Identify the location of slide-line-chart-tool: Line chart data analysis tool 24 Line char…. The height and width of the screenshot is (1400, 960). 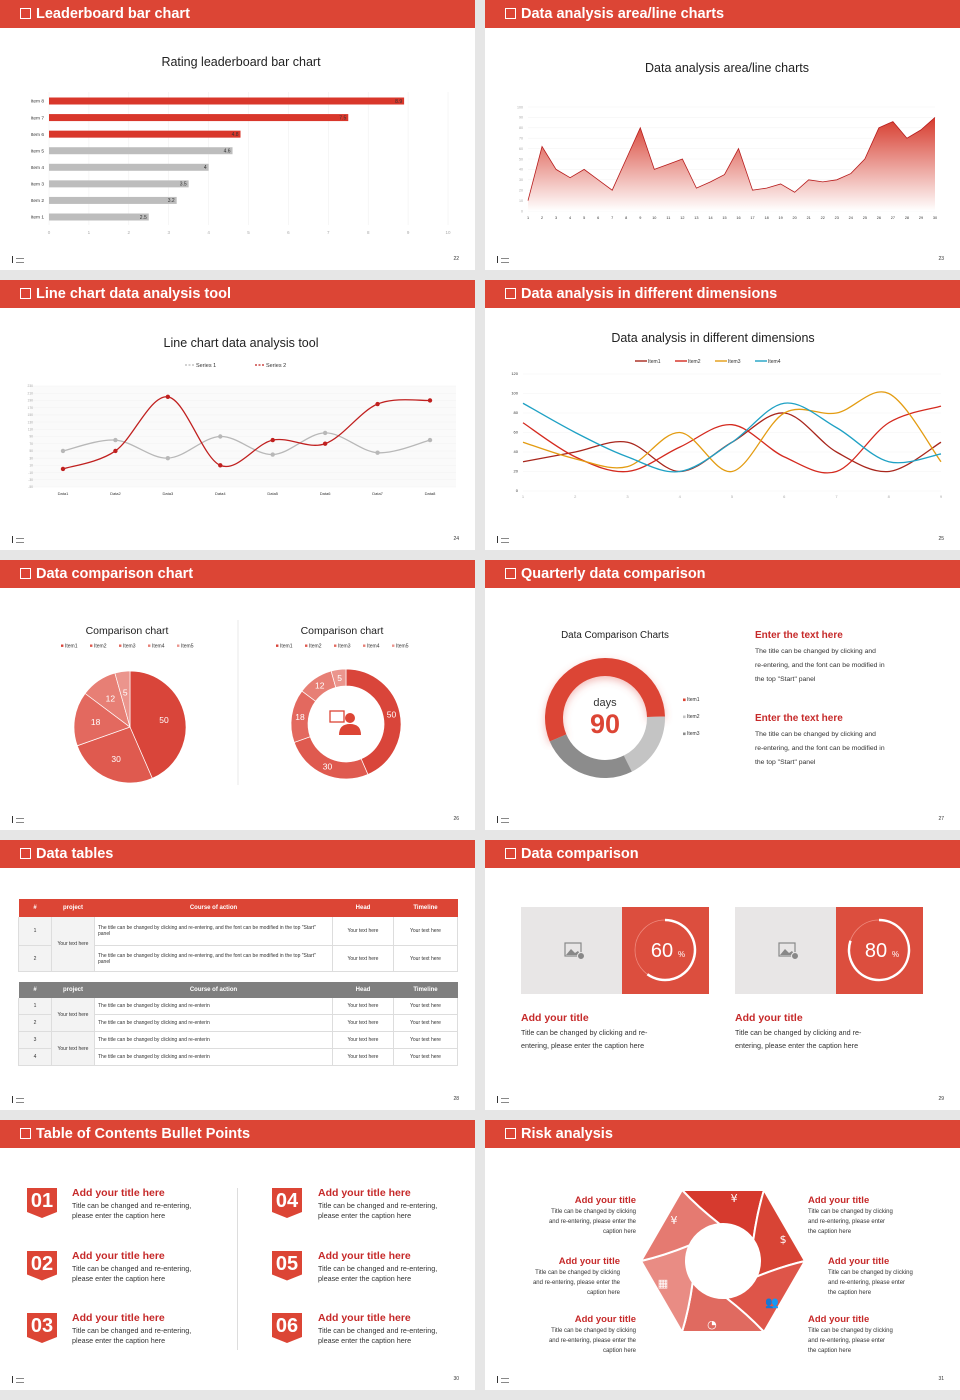
(237, 415).